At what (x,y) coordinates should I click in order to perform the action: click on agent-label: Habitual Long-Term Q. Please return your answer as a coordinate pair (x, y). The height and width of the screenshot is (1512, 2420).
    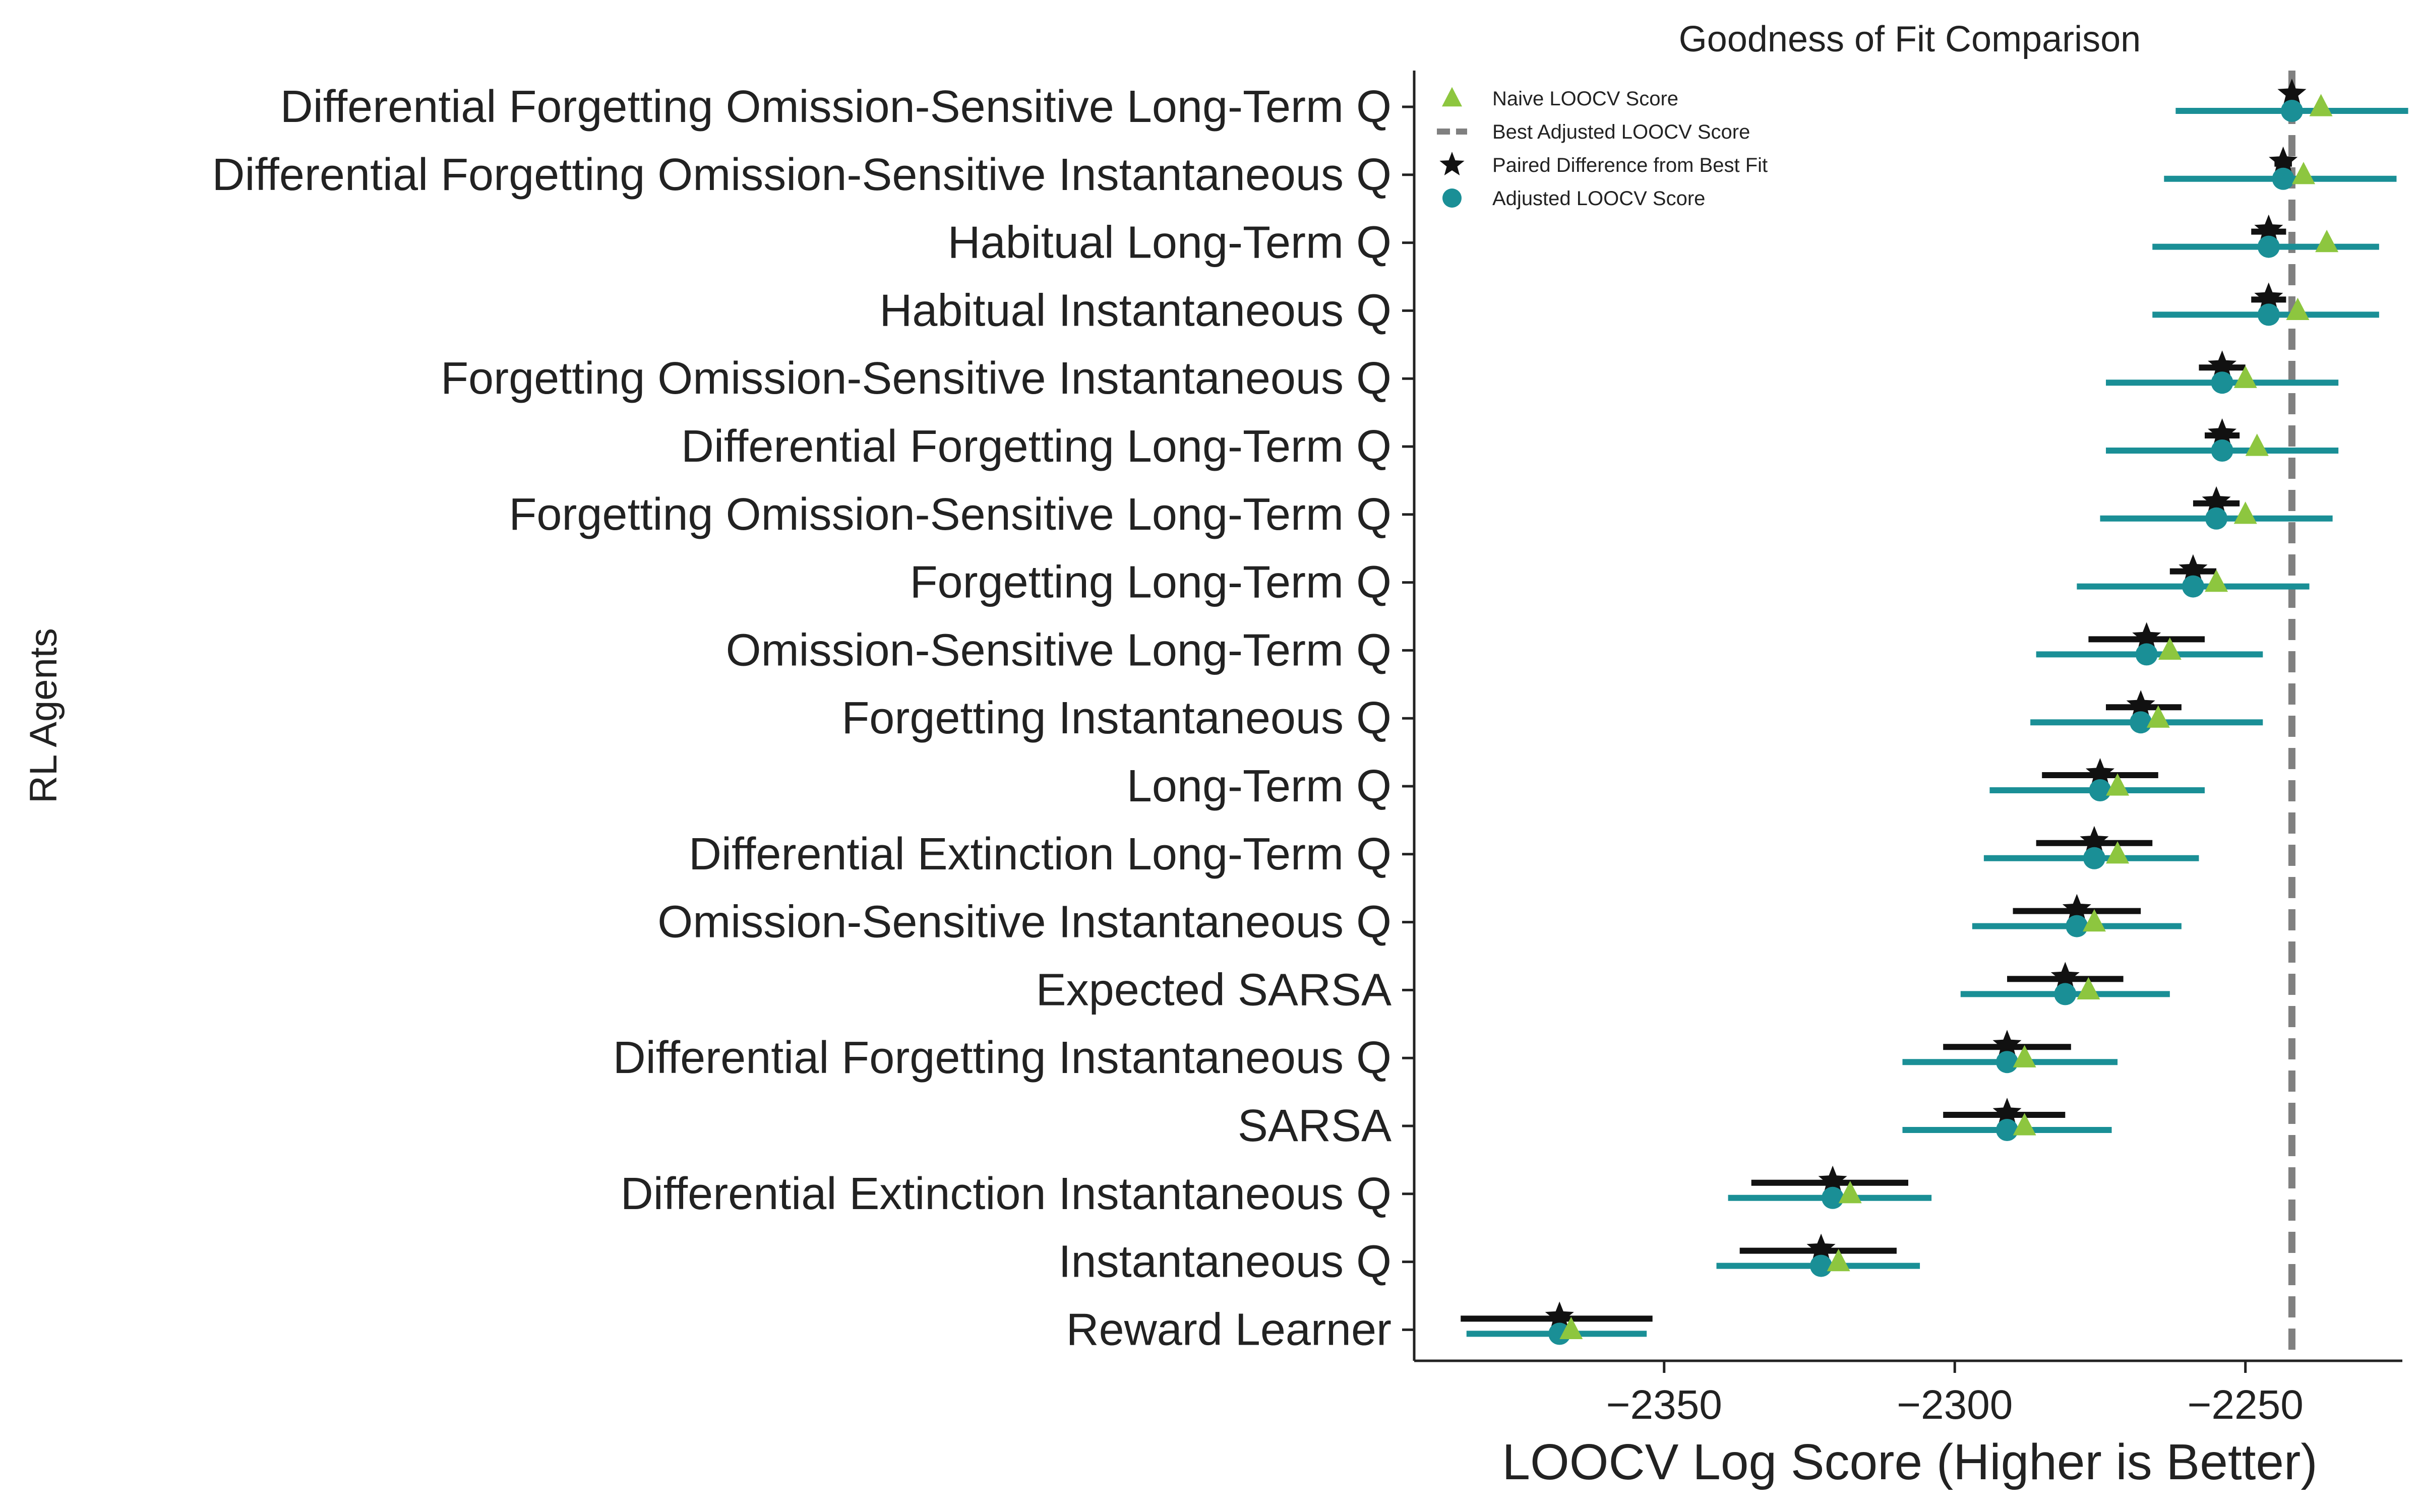
    Looking at the image, I should click on (1170, 243).